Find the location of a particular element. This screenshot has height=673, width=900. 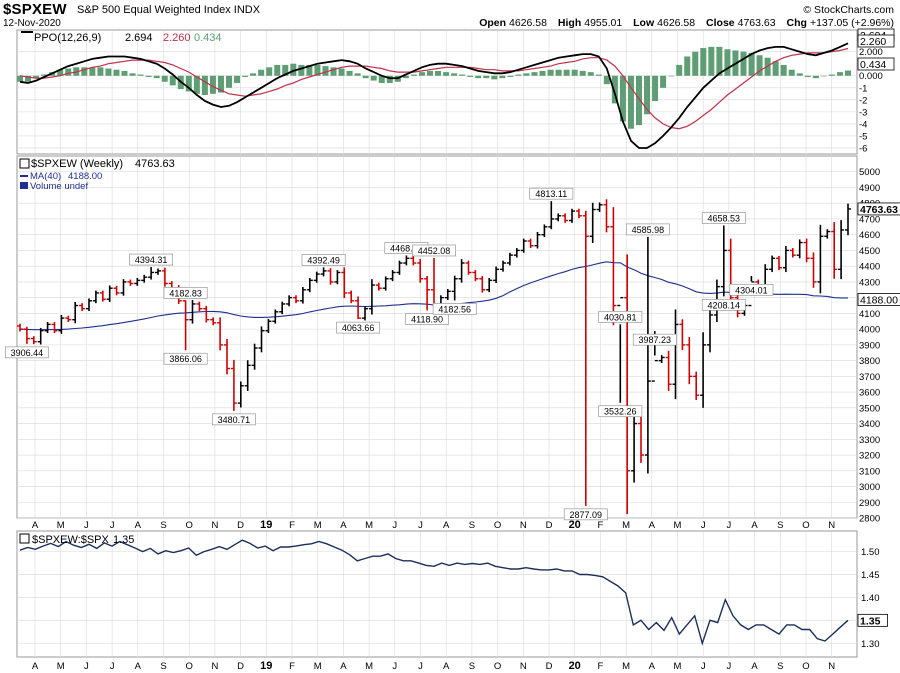

ppo-tick-label: -2 is located at coordinates (863, 100).